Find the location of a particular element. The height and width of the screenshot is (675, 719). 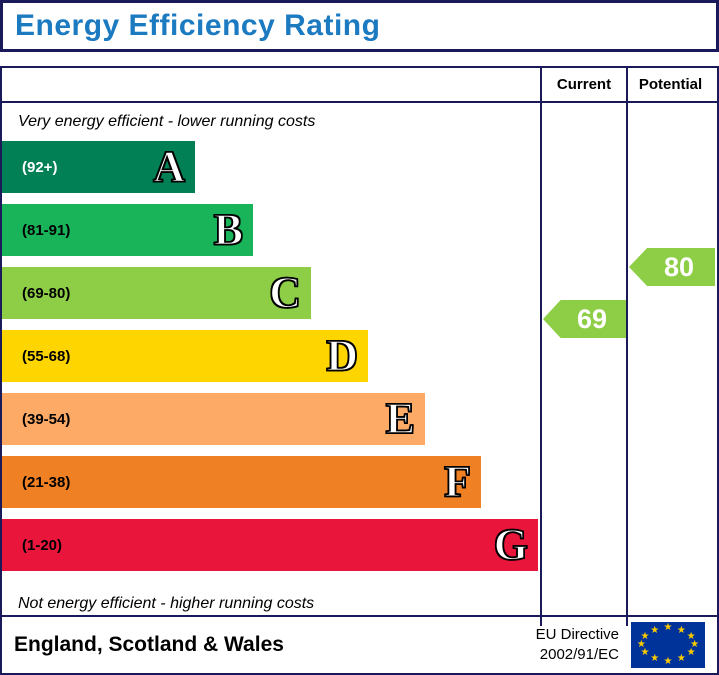

potential-column: 80 is located at coordinates (670, 364).